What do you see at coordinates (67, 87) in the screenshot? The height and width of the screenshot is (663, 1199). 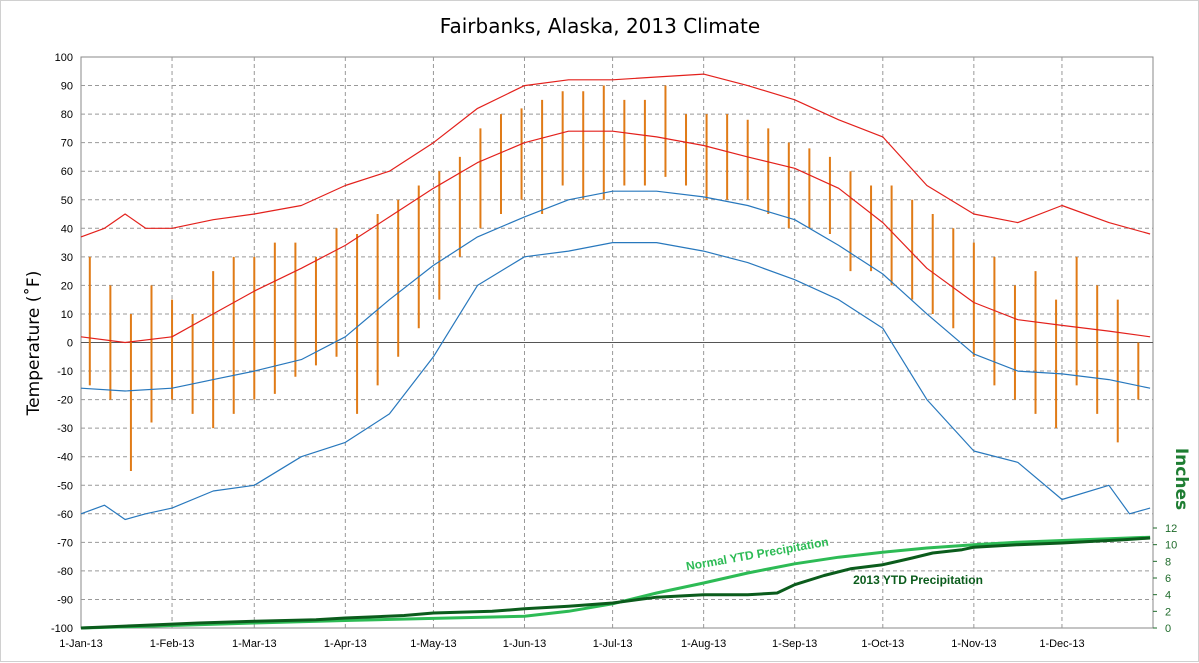 I see `y-tick-label: 90` at bounding box center [67, 87].